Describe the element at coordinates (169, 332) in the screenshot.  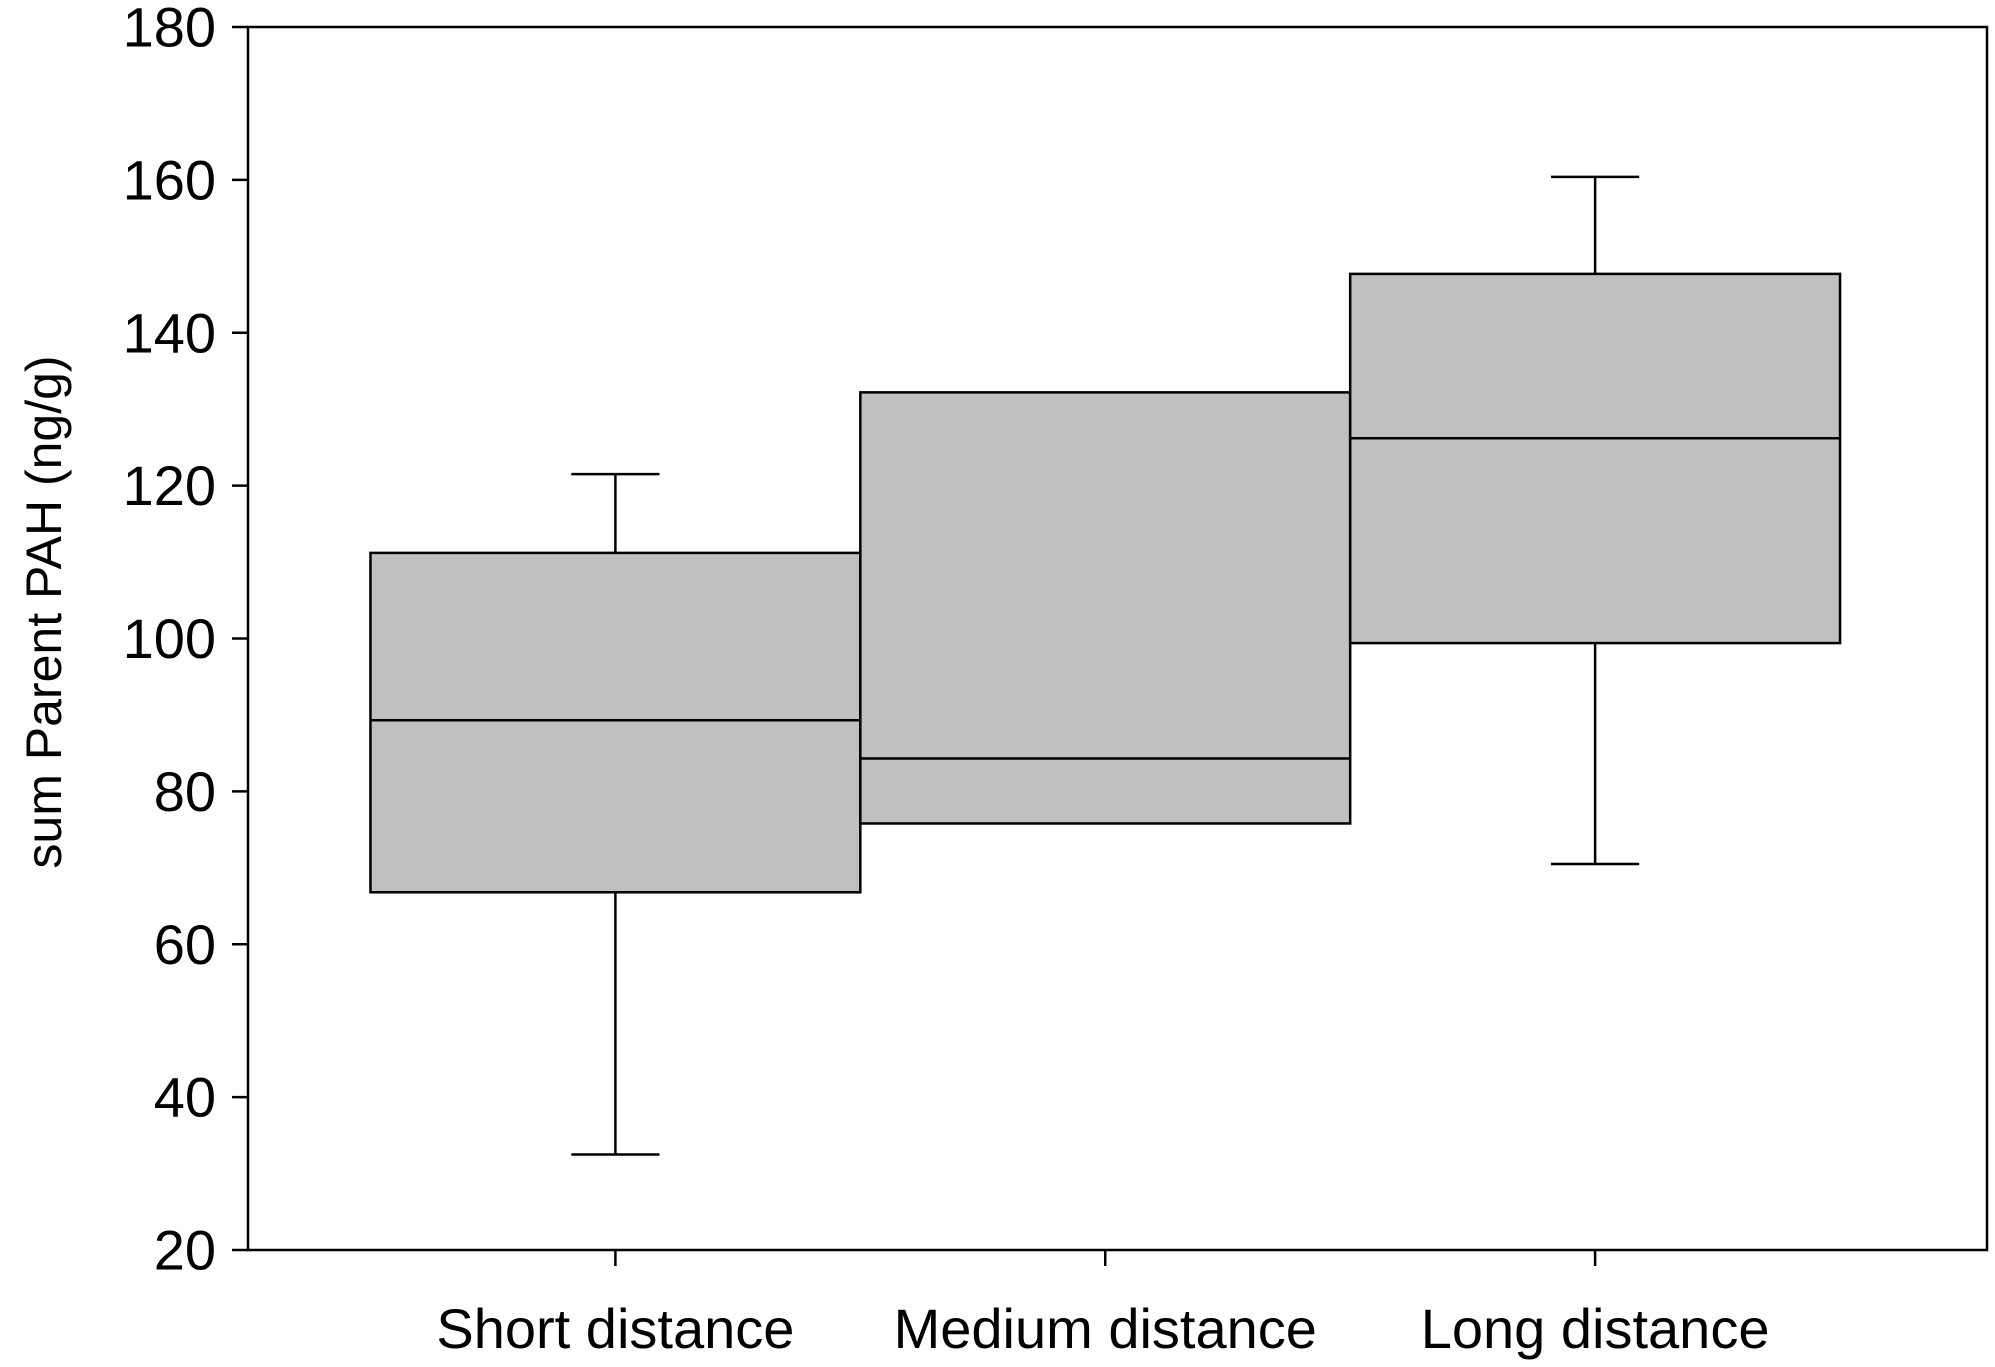
I see `y-tick-label: 140` at that location.